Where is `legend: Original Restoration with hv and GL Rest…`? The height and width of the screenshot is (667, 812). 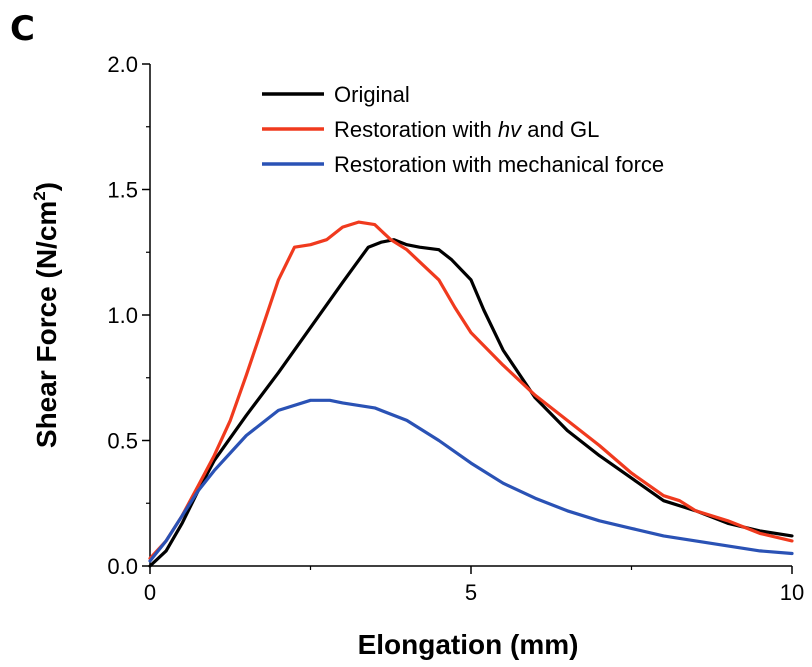 legend: Original Restoration with hv and GL Rest… is located at coordinates (463, 129).